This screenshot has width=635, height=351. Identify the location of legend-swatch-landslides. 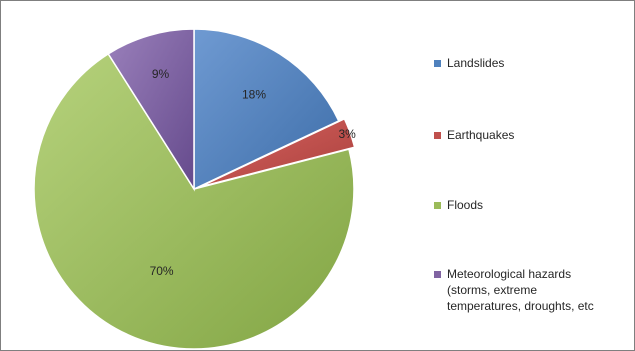
(437, 63).